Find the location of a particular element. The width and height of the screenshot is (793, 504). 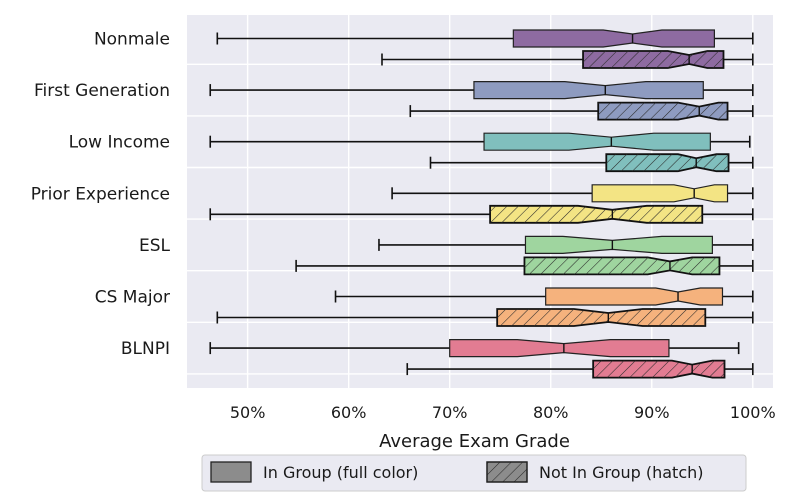

category-label: ESL is located at coordinates (155, 246).